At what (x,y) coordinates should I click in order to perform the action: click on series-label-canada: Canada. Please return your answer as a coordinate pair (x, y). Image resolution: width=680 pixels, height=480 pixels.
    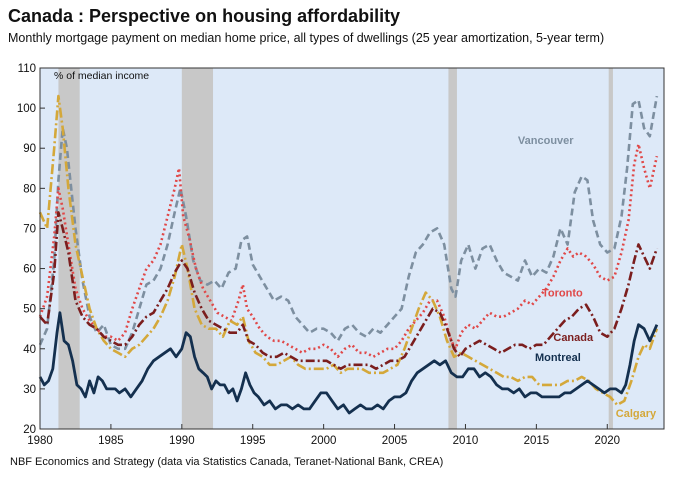
    Looking at the image, I should click on (573, 338).